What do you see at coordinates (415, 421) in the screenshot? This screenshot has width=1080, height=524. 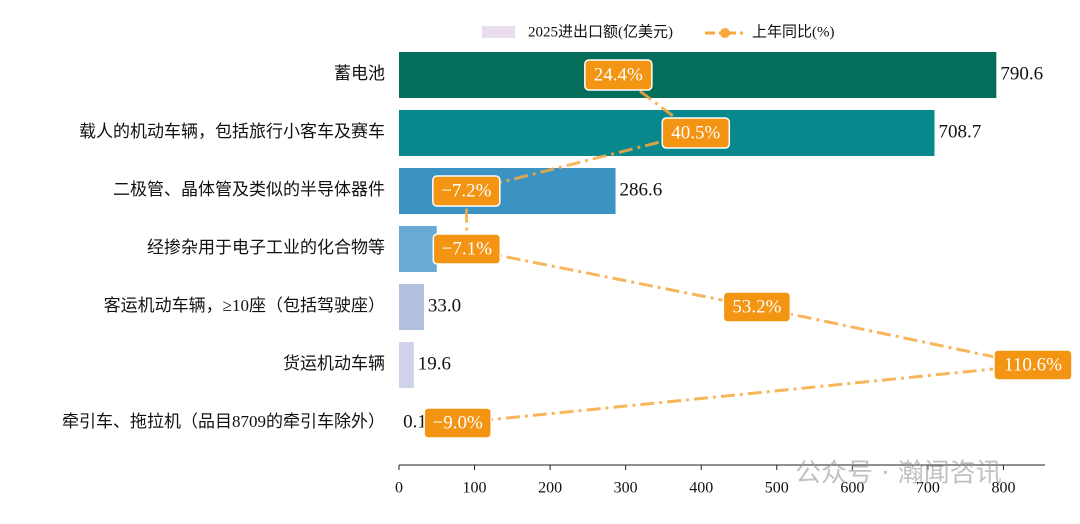 I see `bar-value-label: 0.1` at bounding box center [415, 421].